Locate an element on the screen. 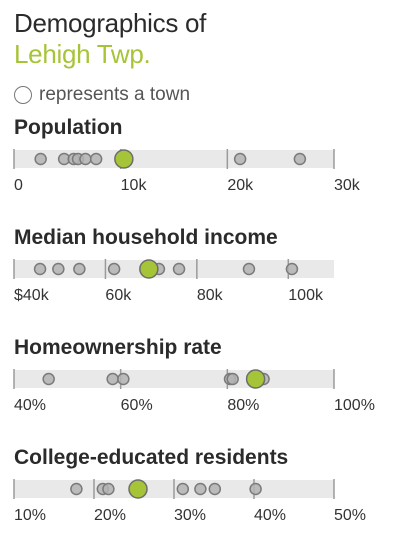 The image size is (400, 536). income-chart: $40k 60k 80k 100k is located at coordinates (173, 281).